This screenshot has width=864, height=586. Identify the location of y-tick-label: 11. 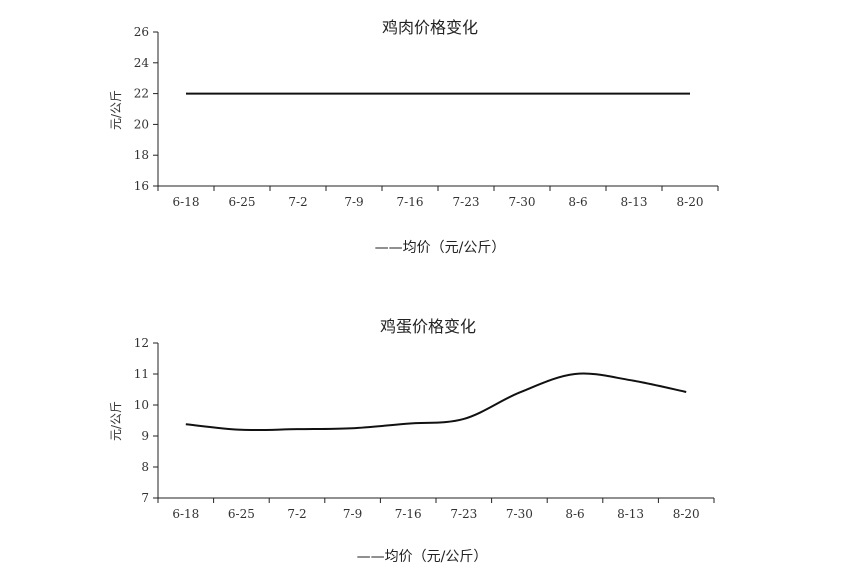
(141, 374).